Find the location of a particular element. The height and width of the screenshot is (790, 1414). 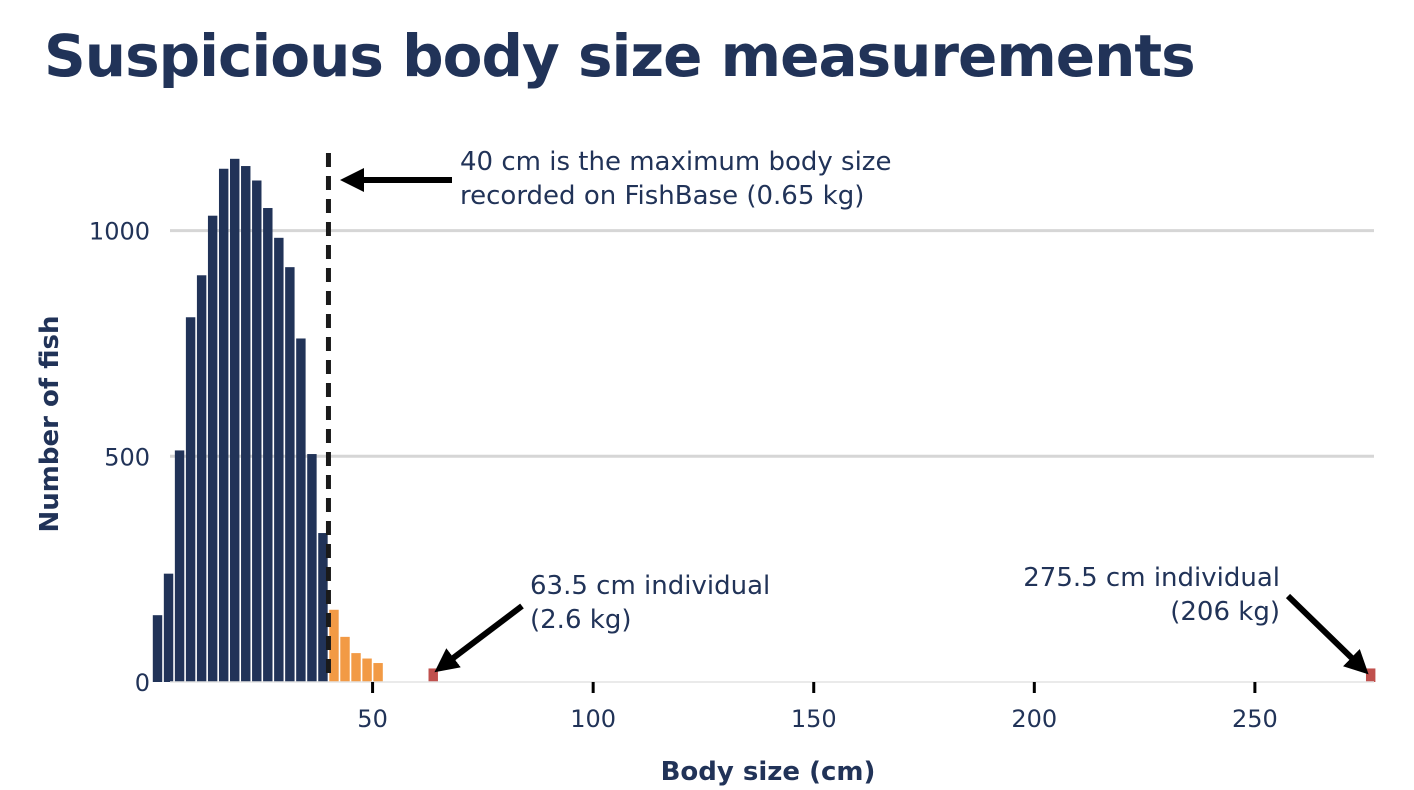

annotation-text-3: 275.5 cm individual (206 kg) is located at coordinates (1151, 595).